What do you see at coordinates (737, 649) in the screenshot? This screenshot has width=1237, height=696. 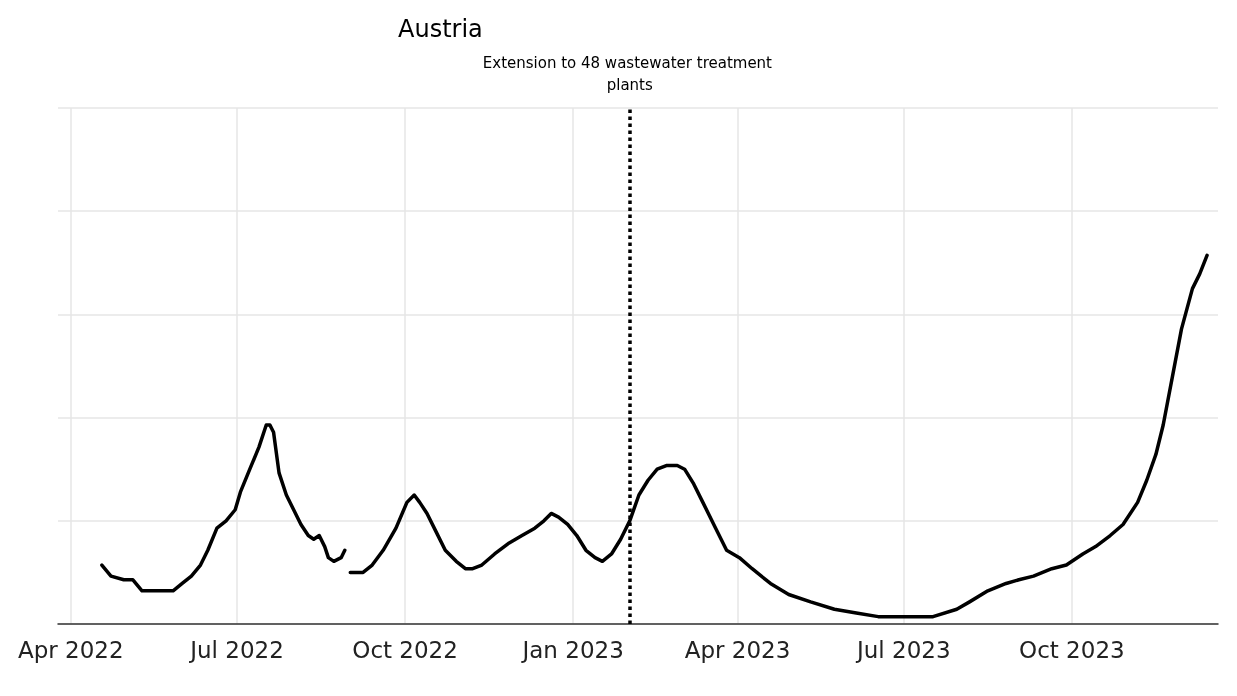 I see `x-tick-label: Apr 2023` at bounding box center [737, 649].